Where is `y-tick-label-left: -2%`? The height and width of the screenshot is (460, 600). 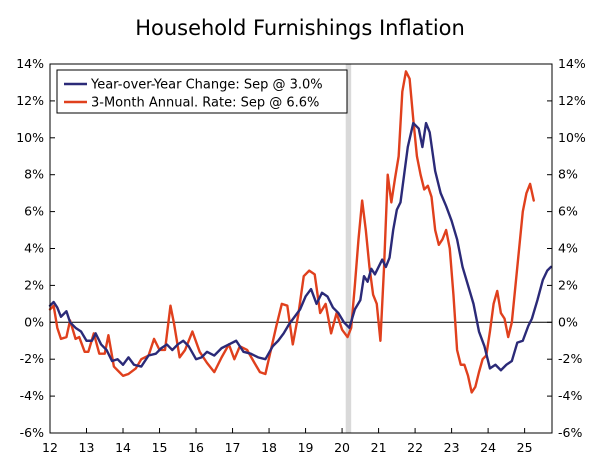
y-tick-label-left: -2% is located at coordinates (32, 358).